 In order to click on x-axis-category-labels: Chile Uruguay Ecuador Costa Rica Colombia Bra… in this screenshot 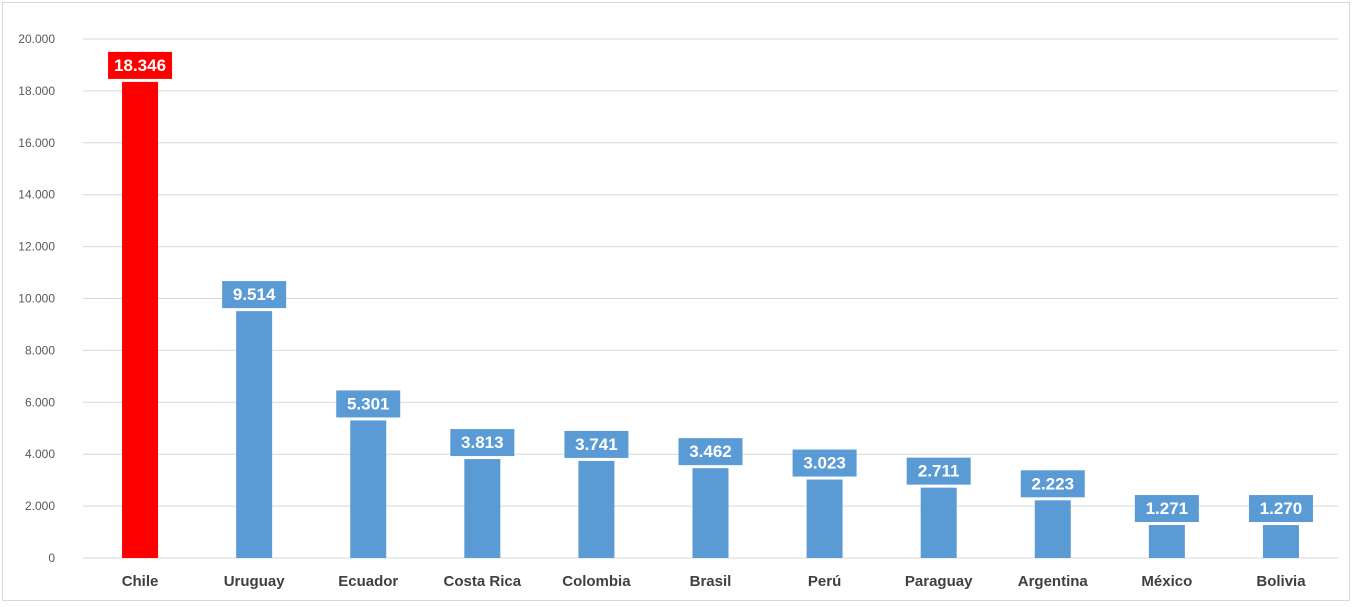, I will do `click(714, 581)`.